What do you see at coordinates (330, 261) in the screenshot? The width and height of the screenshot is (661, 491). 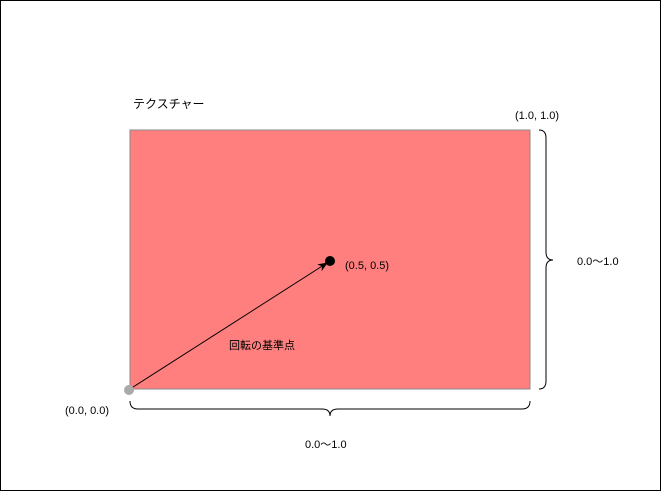 I see `center-point` at bounding box center [330, 261].